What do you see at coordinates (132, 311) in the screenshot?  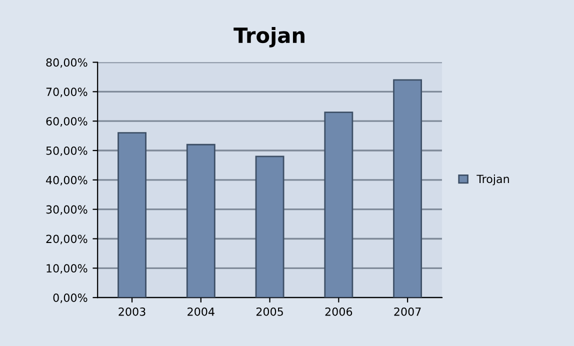 I see `x-tick-label: 2003` at bounding box center [132, 311].